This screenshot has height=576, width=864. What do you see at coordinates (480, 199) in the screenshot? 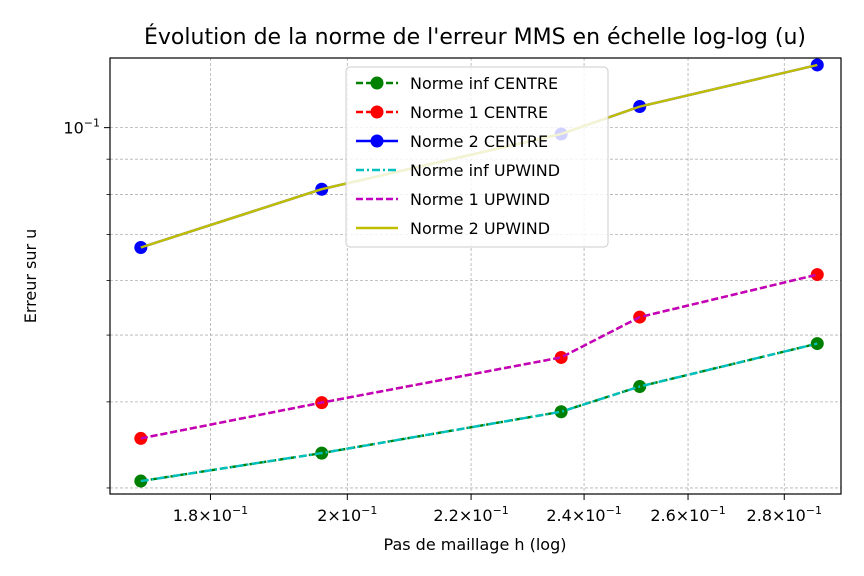
I see `legend-label: Norme 1 UPWIND` at bounding box center [480, 199].